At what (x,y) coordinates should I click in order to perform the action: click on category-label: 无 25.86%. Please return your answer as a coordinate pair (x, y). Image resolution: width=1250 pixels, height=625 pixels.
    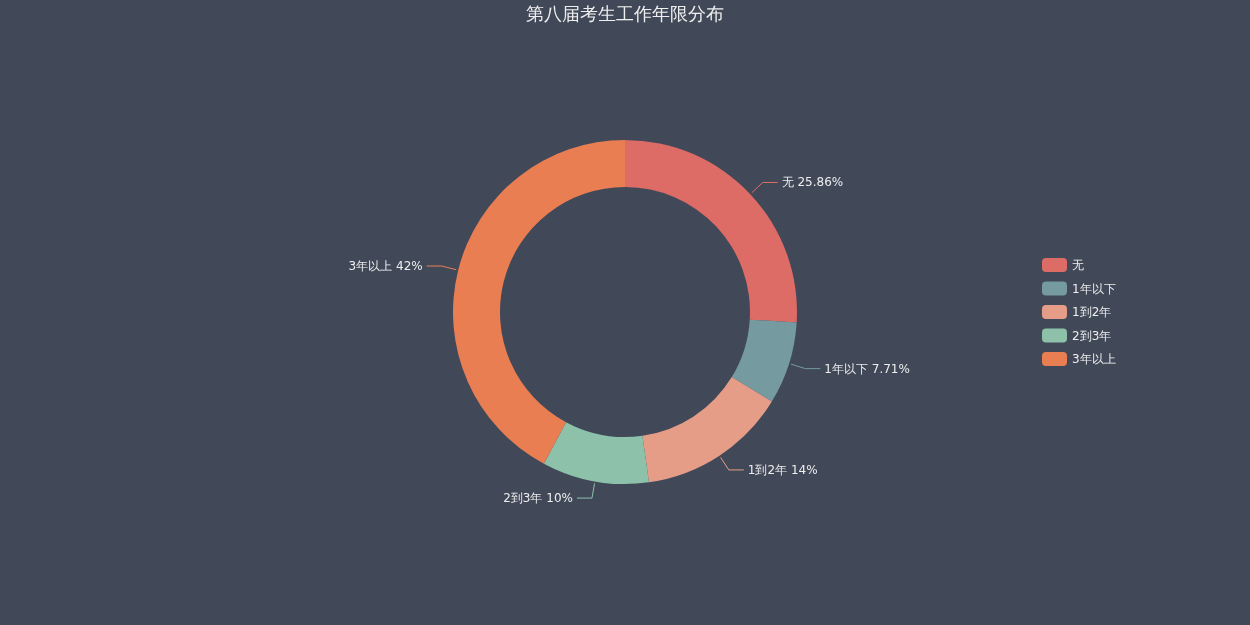
    Looking at the image, I should click on (812, 182).